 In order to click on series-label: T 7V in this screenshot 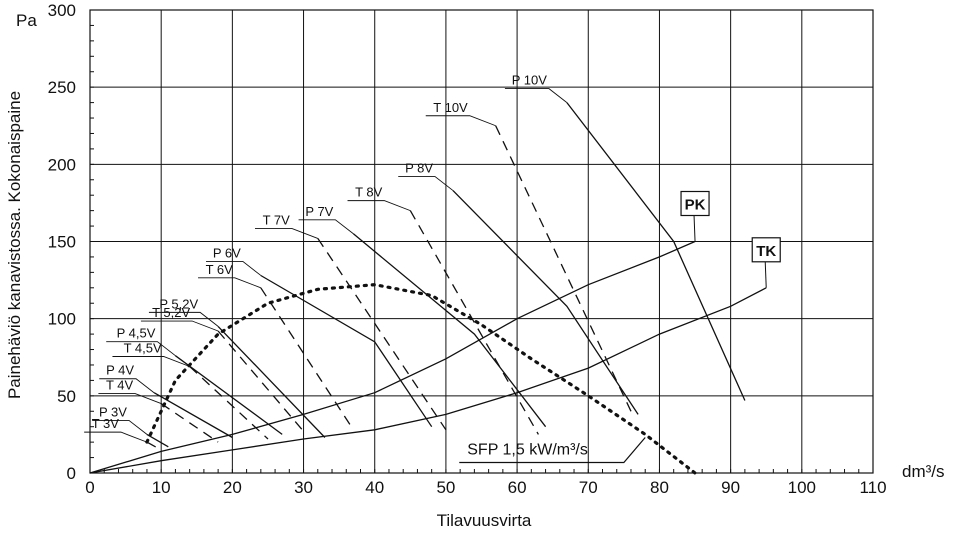, I will do `click(277, 219)`.